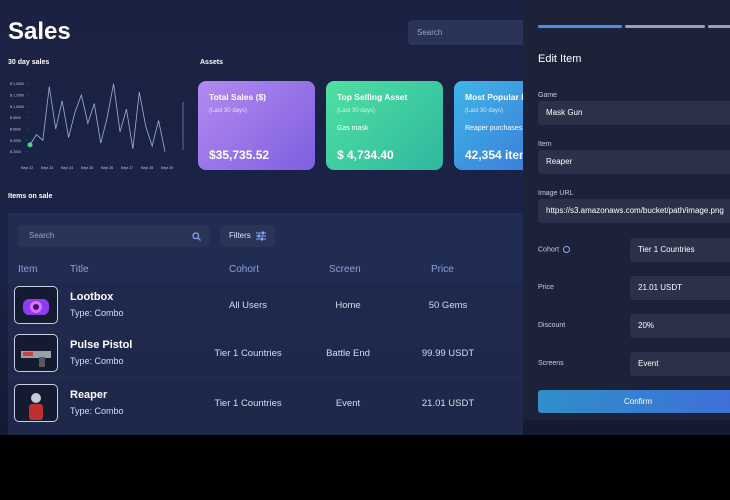 Image resolution: width=730 pixels, height=500 pixels. Describe the element at coordinates (680, 364) in the screenshot. I see `field-input: Event` at that location.